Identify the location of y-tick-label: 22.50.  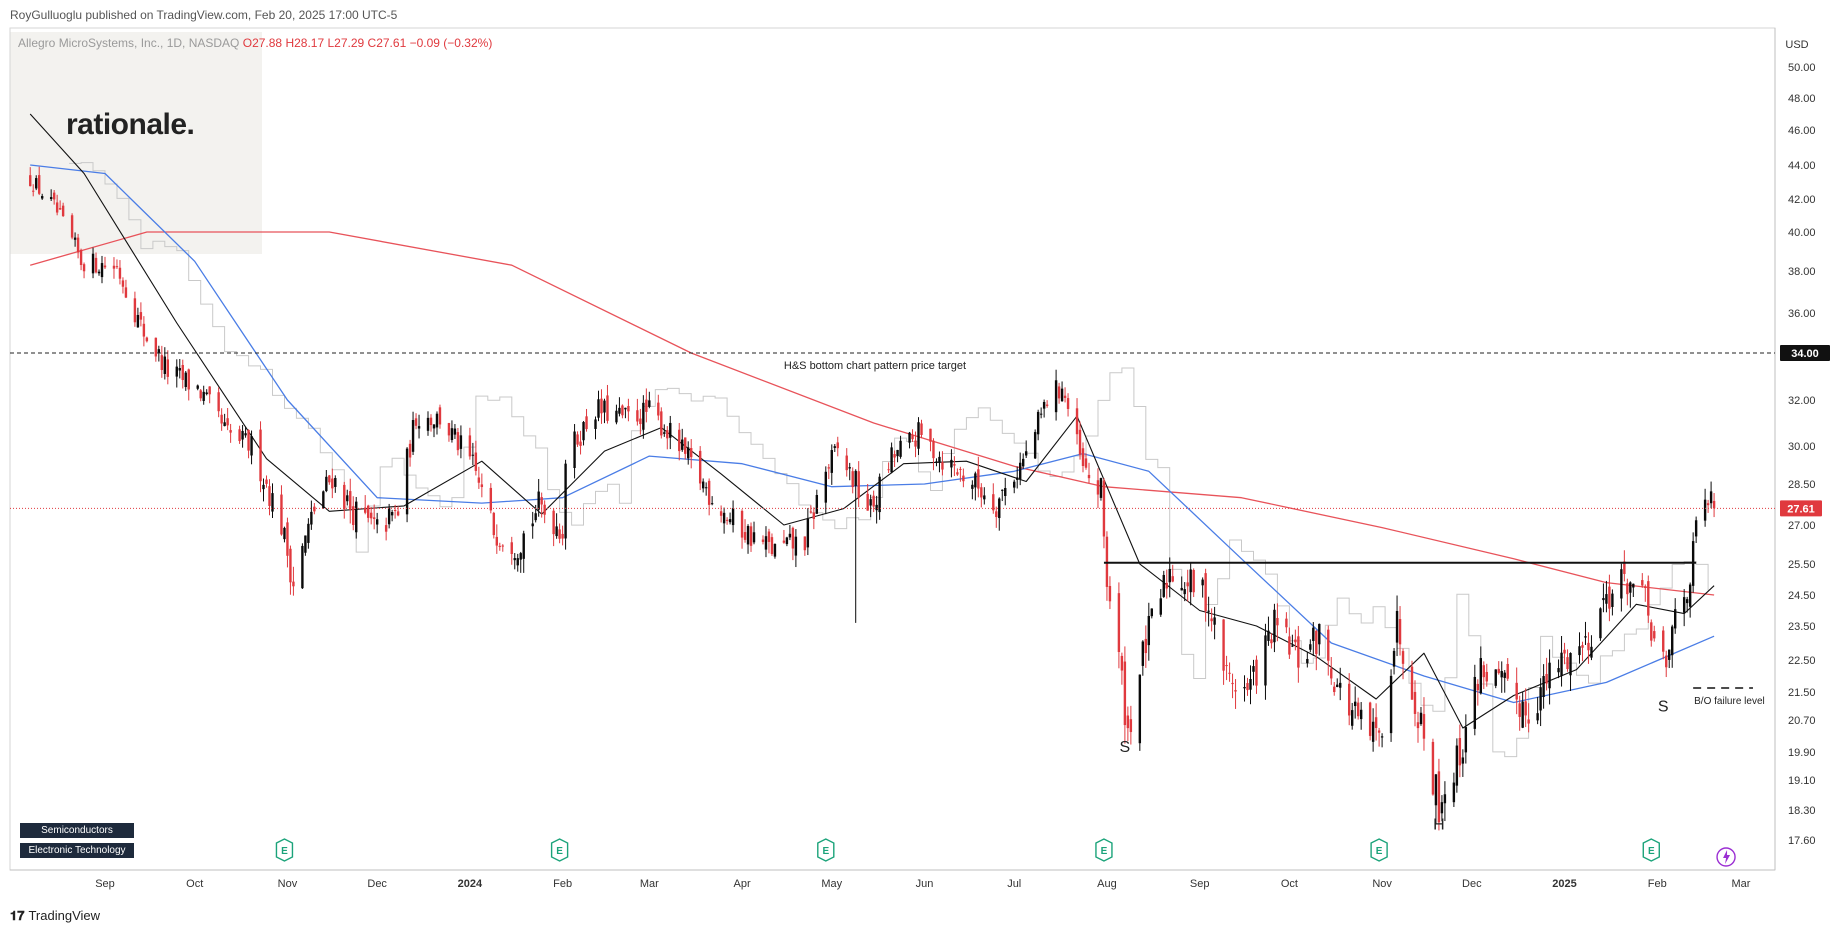
(1802, 661).